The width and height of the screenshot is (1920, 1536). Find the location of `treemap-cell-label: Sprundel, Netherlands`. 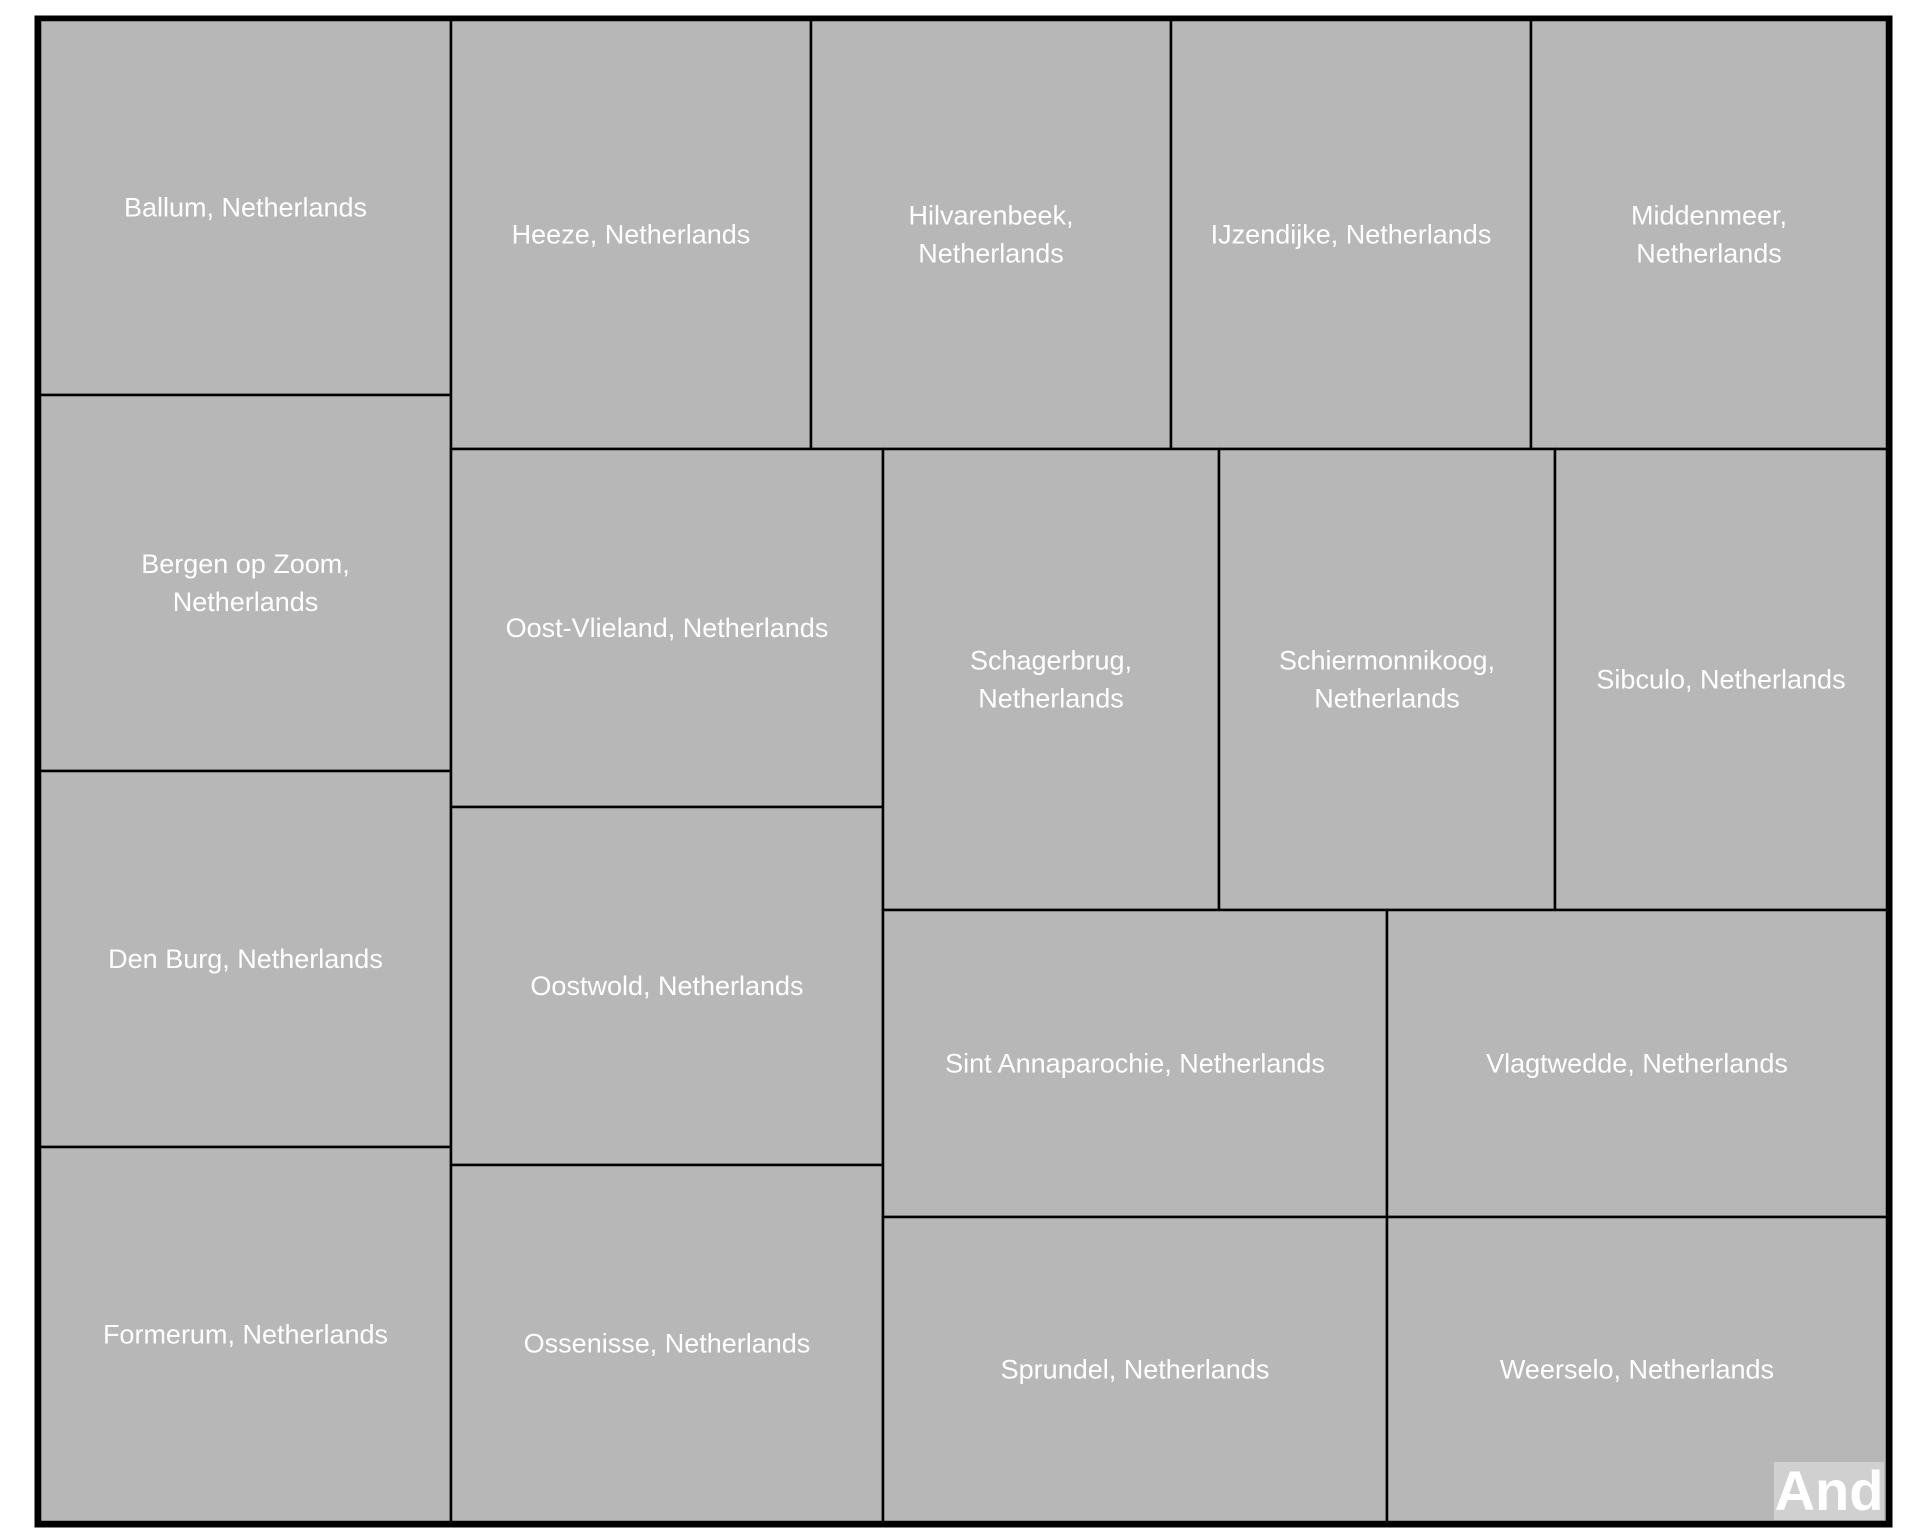

treemap-cell-label: Sprundel, Netherlands is located at coordinates (1135, 1370).